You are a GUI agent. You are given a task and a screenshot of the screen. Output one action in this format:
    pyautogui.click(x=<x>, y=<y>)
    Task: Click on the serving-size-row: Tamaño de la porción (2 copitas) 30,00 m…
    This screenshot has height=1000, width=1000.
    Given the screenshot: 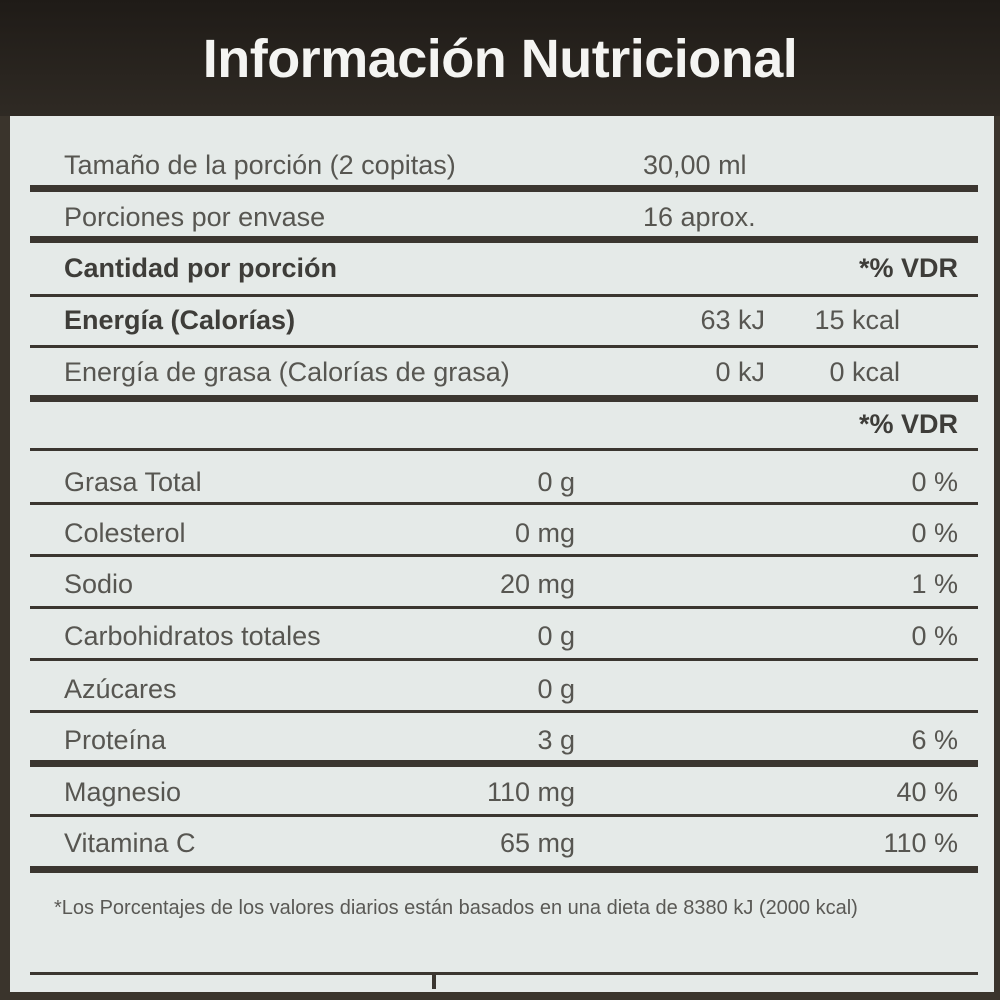 What is the action you would take?
    pyautogui.click(x=500, y=165)
    